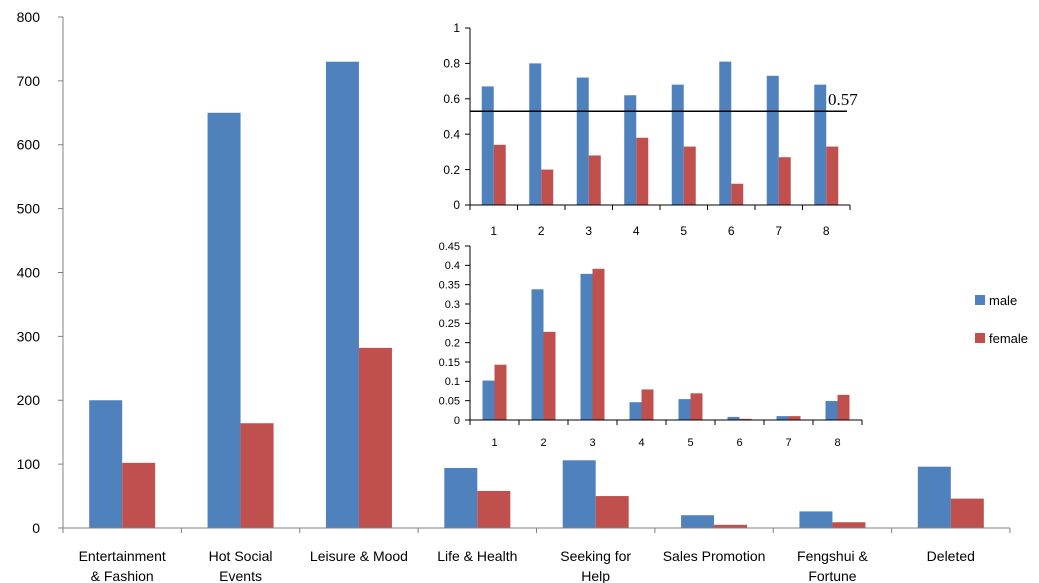  I want to click on y-tick-label: 0.6, so click(451, 99).